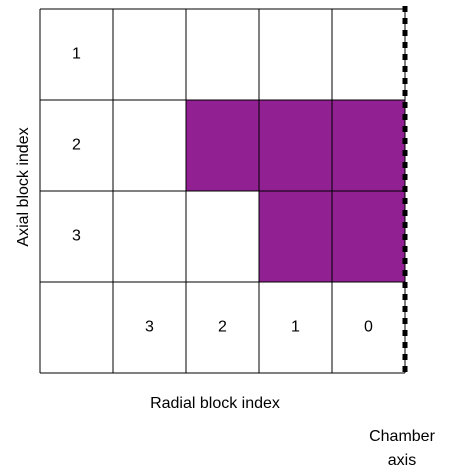 The width and height of the screenshot is (449, 475). What do you see at coordinates (222, 327) in the screenshot?
I see `radial-index-label: 2` at bounding box center [222, 327].